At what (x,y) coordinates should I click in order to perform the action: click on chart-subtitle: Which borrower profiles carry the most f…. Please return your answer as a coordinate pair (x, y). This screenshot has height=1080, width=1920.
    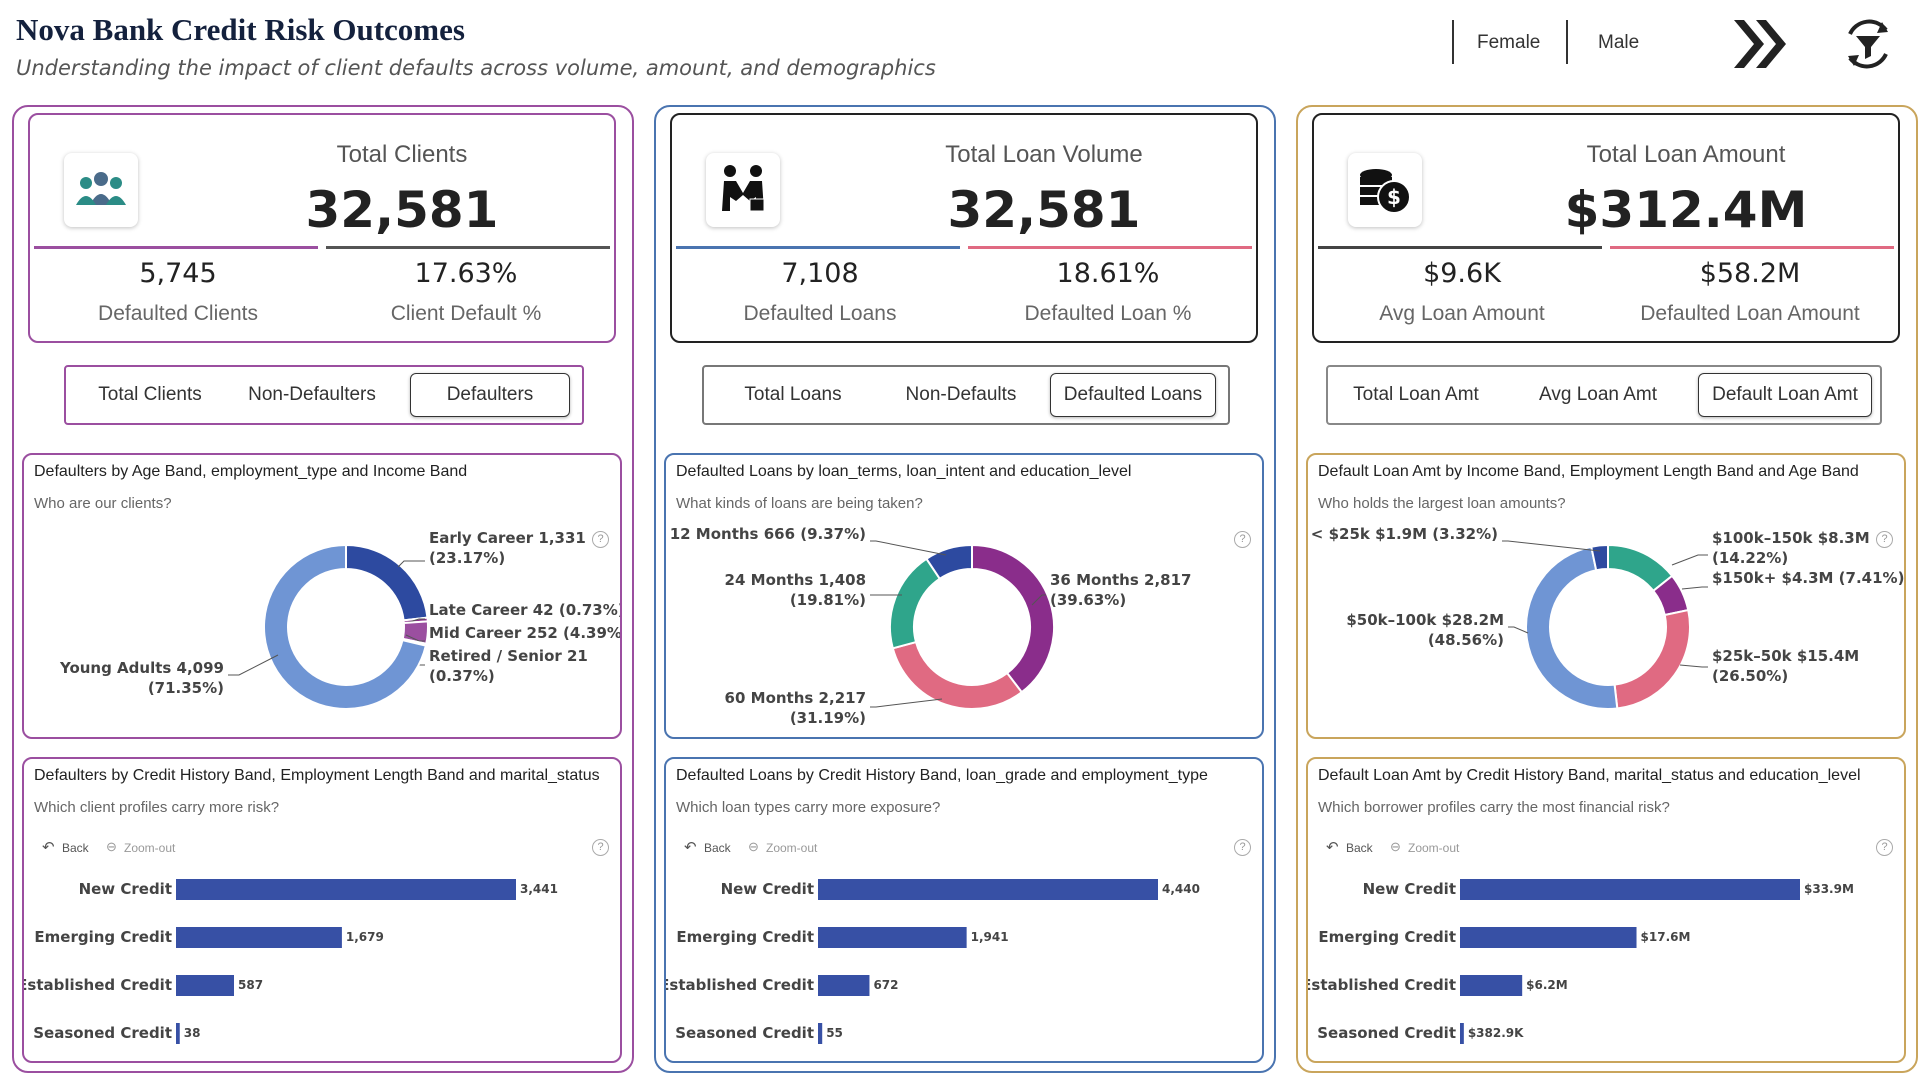
    Looking at the image, I should click on (1494, 807).